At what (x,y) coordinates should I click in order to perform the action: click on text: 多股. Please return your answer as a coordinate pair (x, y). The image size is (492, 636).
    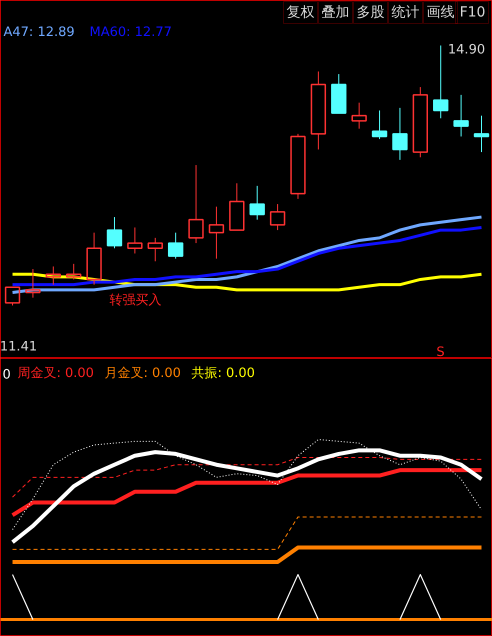
    Looking at the image, I should click on (370, 12).